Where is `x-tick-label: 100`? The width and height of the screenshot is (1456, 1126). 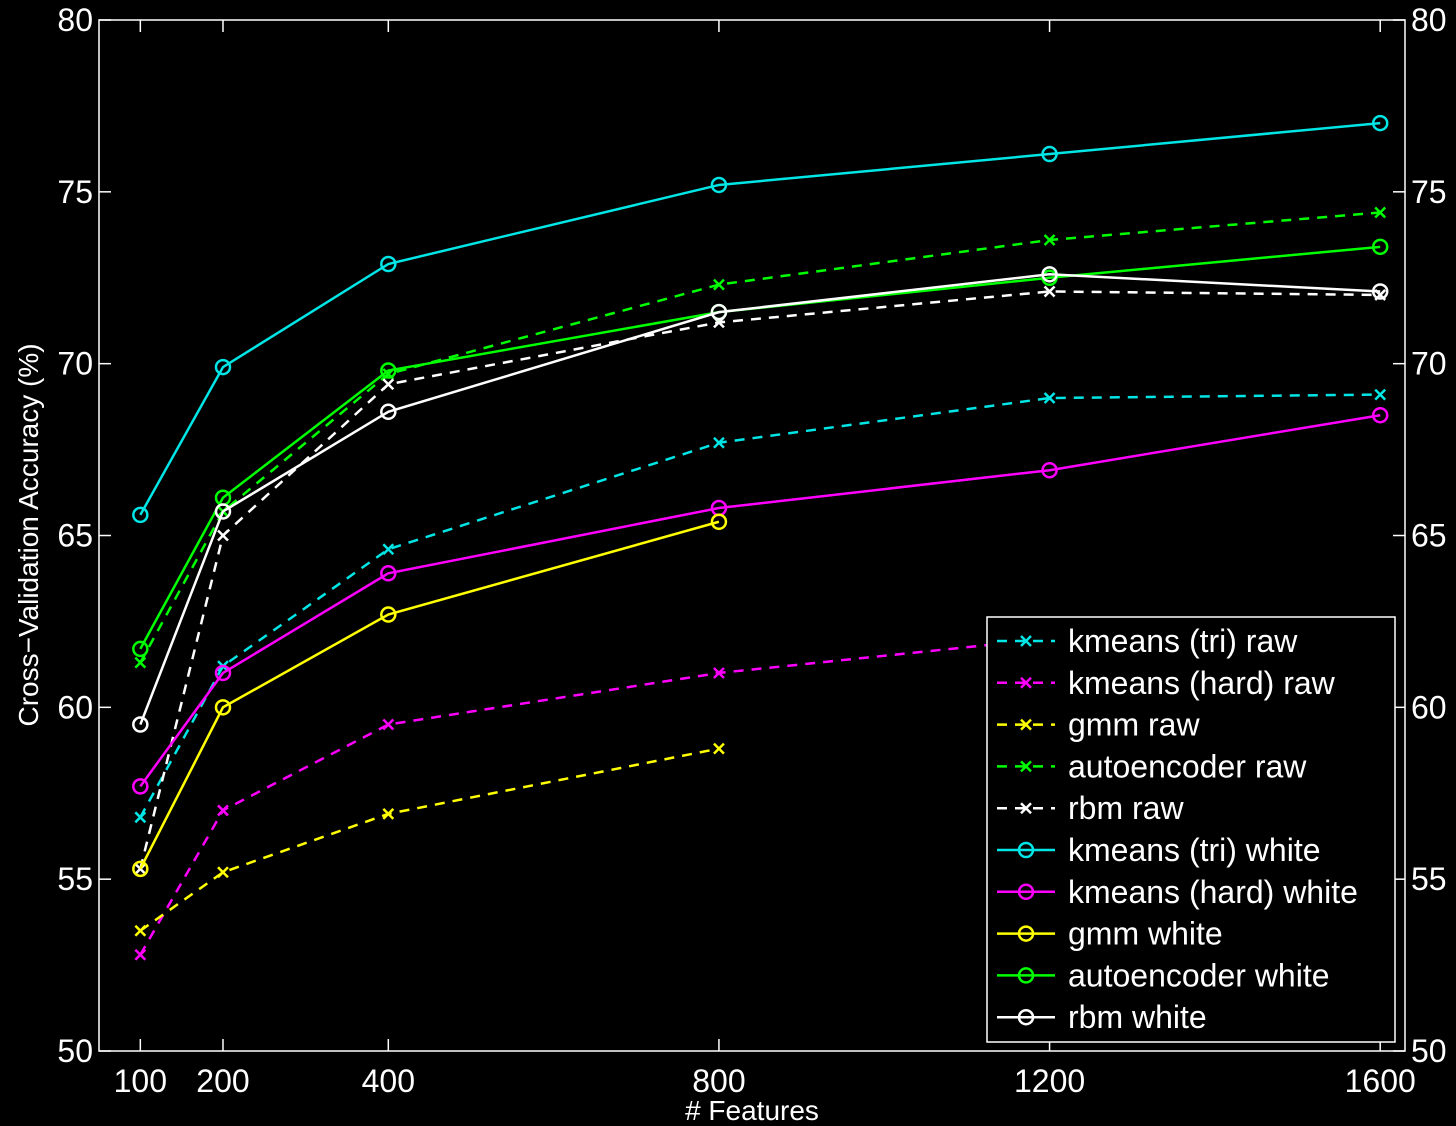 x-tick-label: 100 is located at coordinates (140, 1081).